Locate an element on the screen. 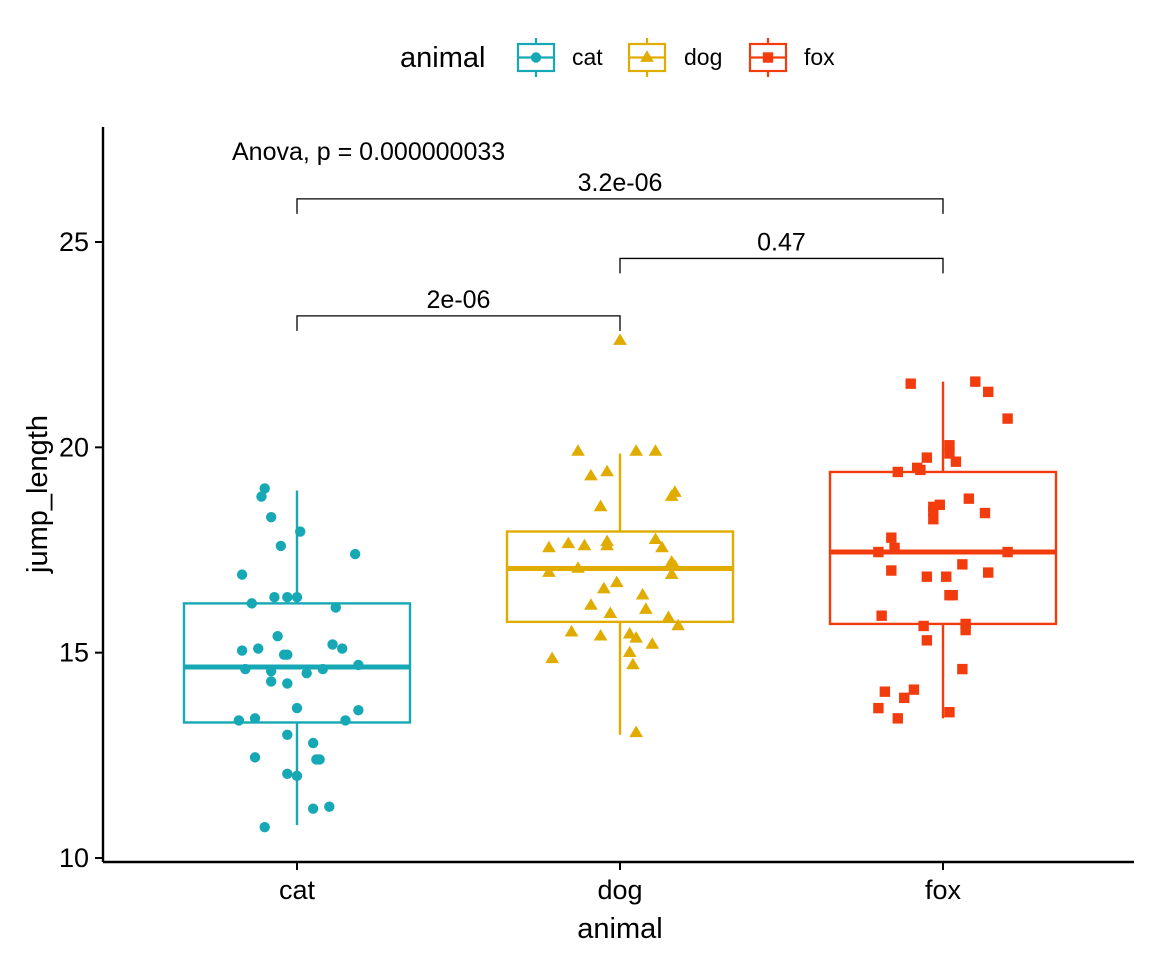  y-tick-label: 25 is located at coordinates (74, 242).